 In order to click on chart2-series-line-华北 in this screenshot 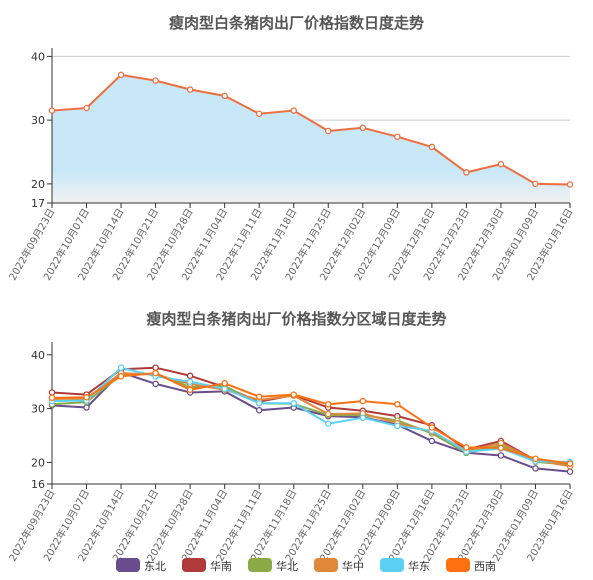, I will do `click(311, 419)`.